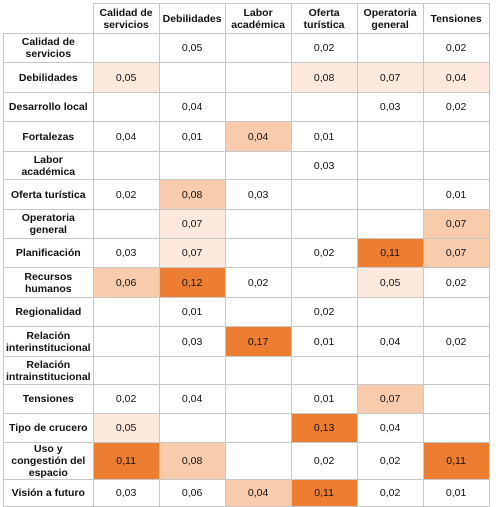 The height and width of the screenshot is (507, 501). What do you see at coordinates (456, 18) in the screenshot?
I see `column-header-tensiones: Tensiones` at bounding box center [456, 18].